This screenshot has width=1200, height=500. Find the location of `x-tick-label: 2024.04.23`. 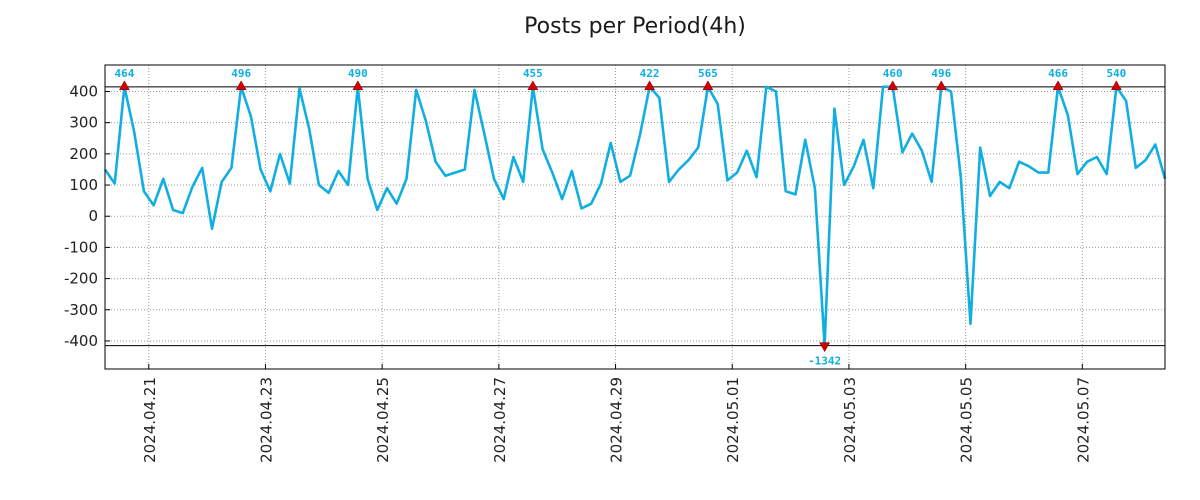

x-tick-label: 2024.04.23 is located at coordinates (266, 420).